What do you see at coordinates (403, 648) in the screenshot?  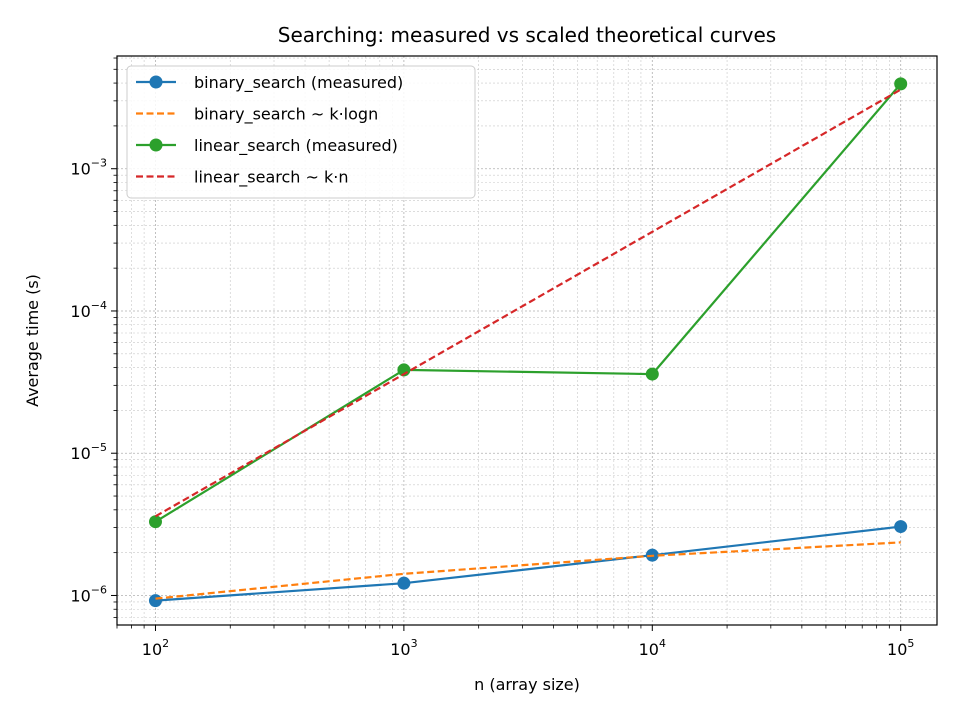 I see `x-tick-label: 10³` at bounding box center [403, 648].